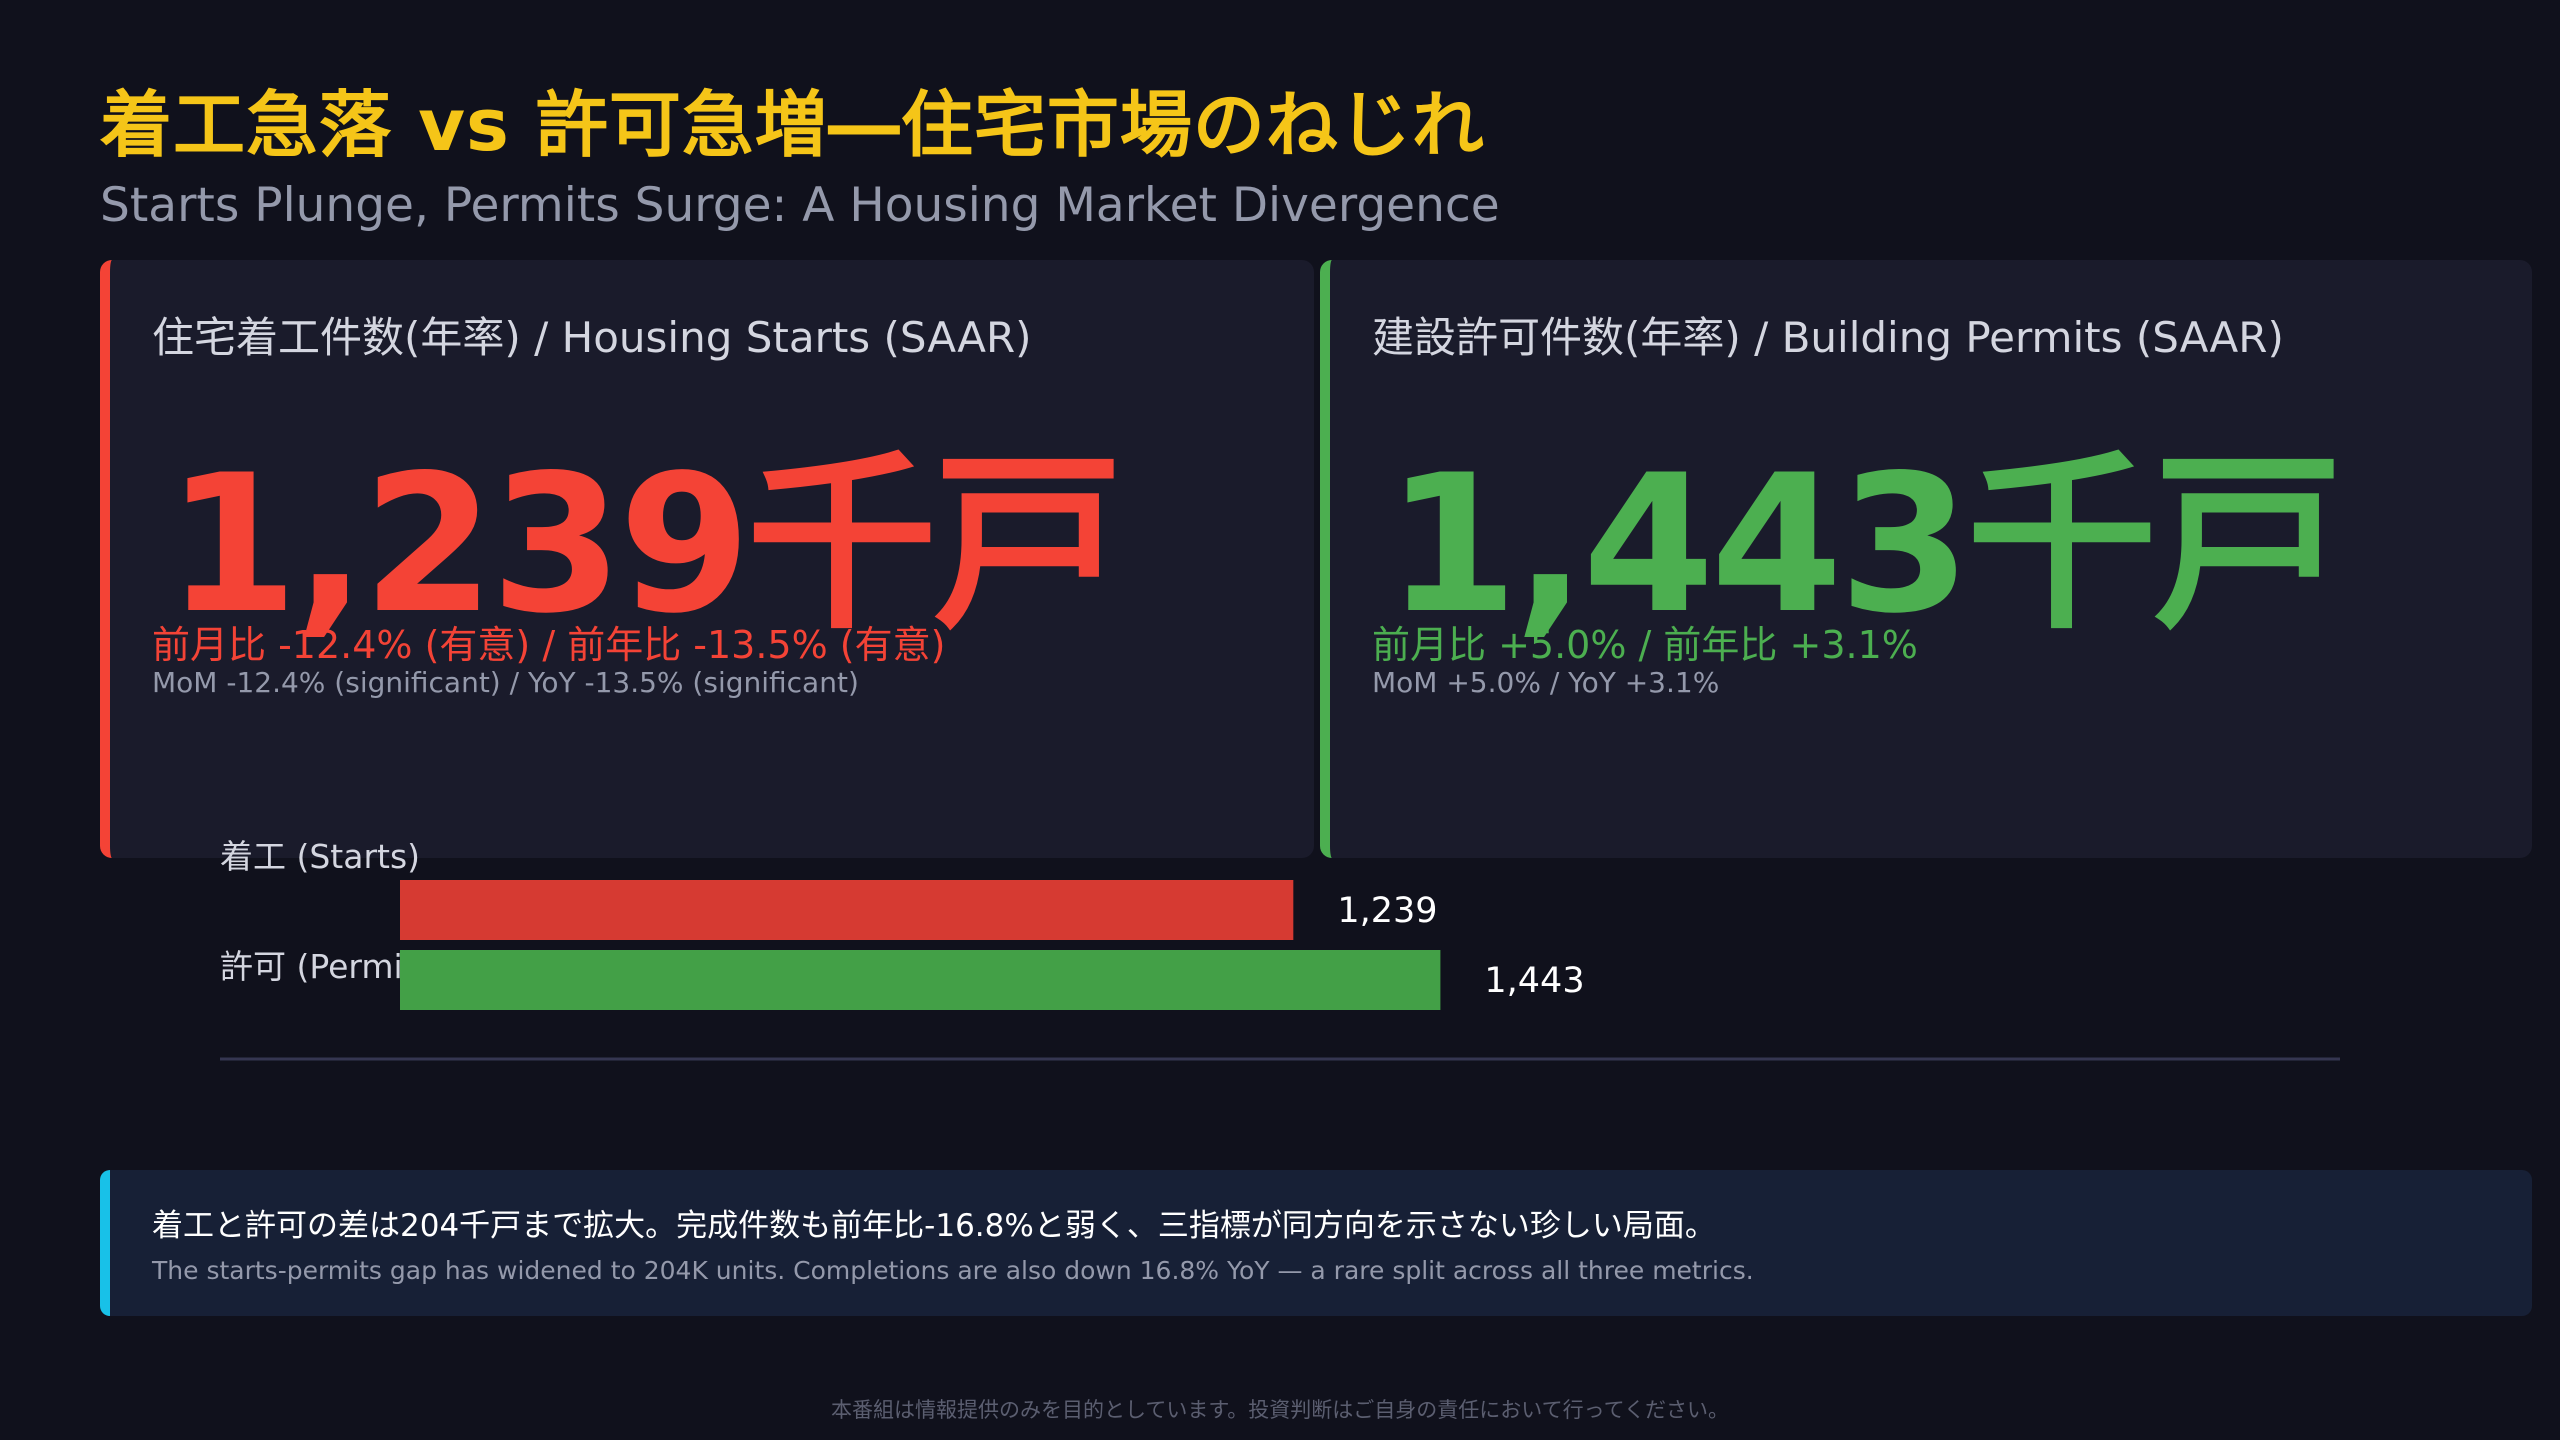  What do you see at coordinates (1387, 911) in the screenshot?
I see `bar-value-label: 1,239` at bounding box center [1387, 911].